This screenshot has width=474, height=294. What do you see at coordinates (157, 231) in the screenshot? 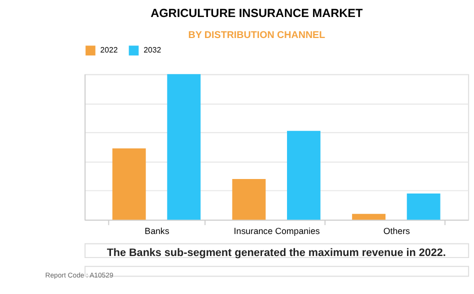
I see `x-tick-label: Banks` at bounding box center [157, 231].